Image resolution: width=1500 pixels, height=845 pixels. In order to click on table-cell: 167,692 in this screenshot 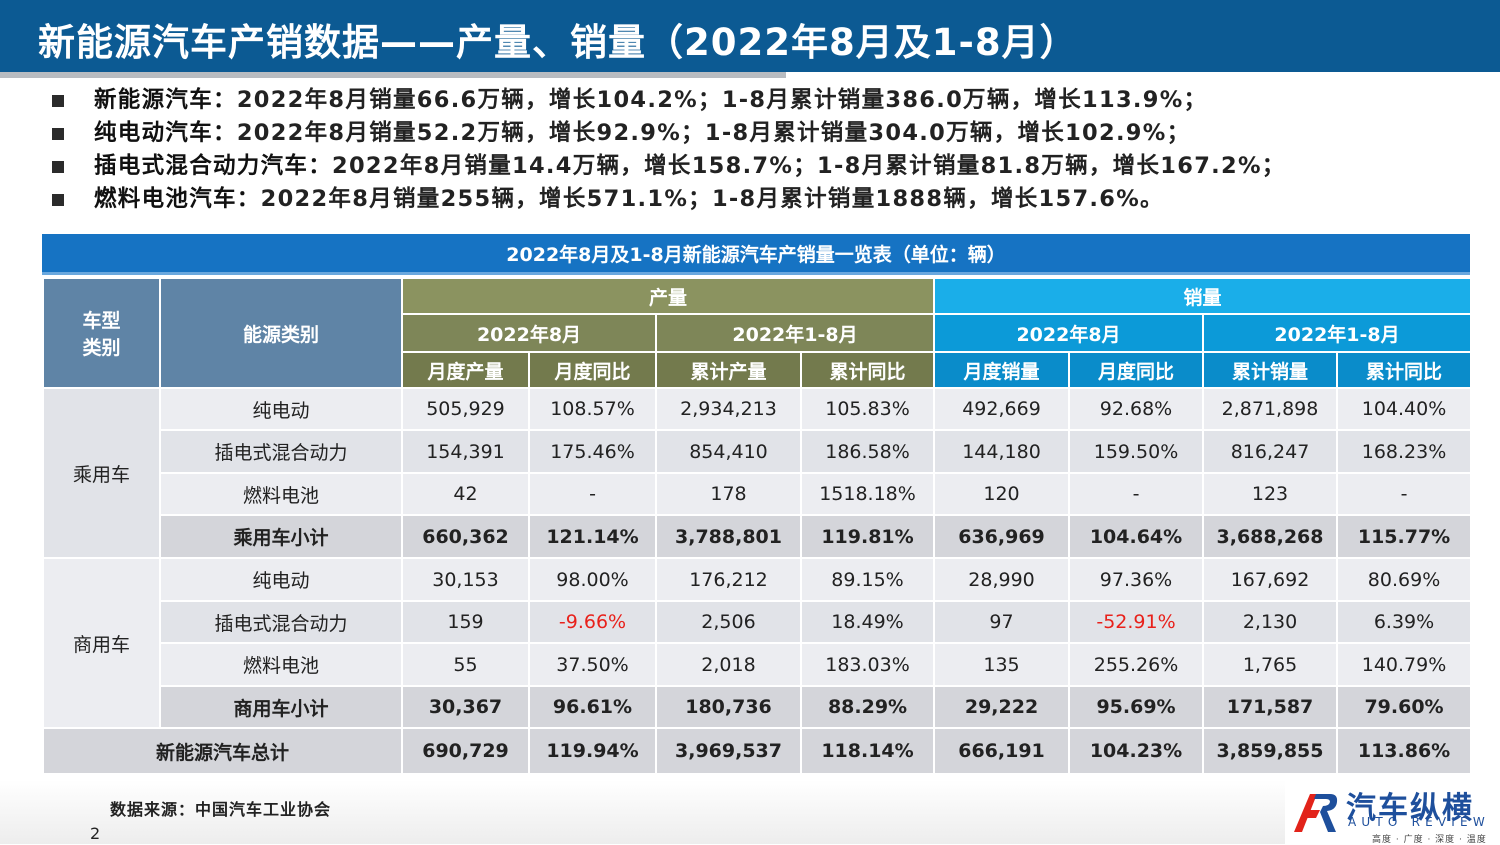, I will do `click(1270, 579)`.